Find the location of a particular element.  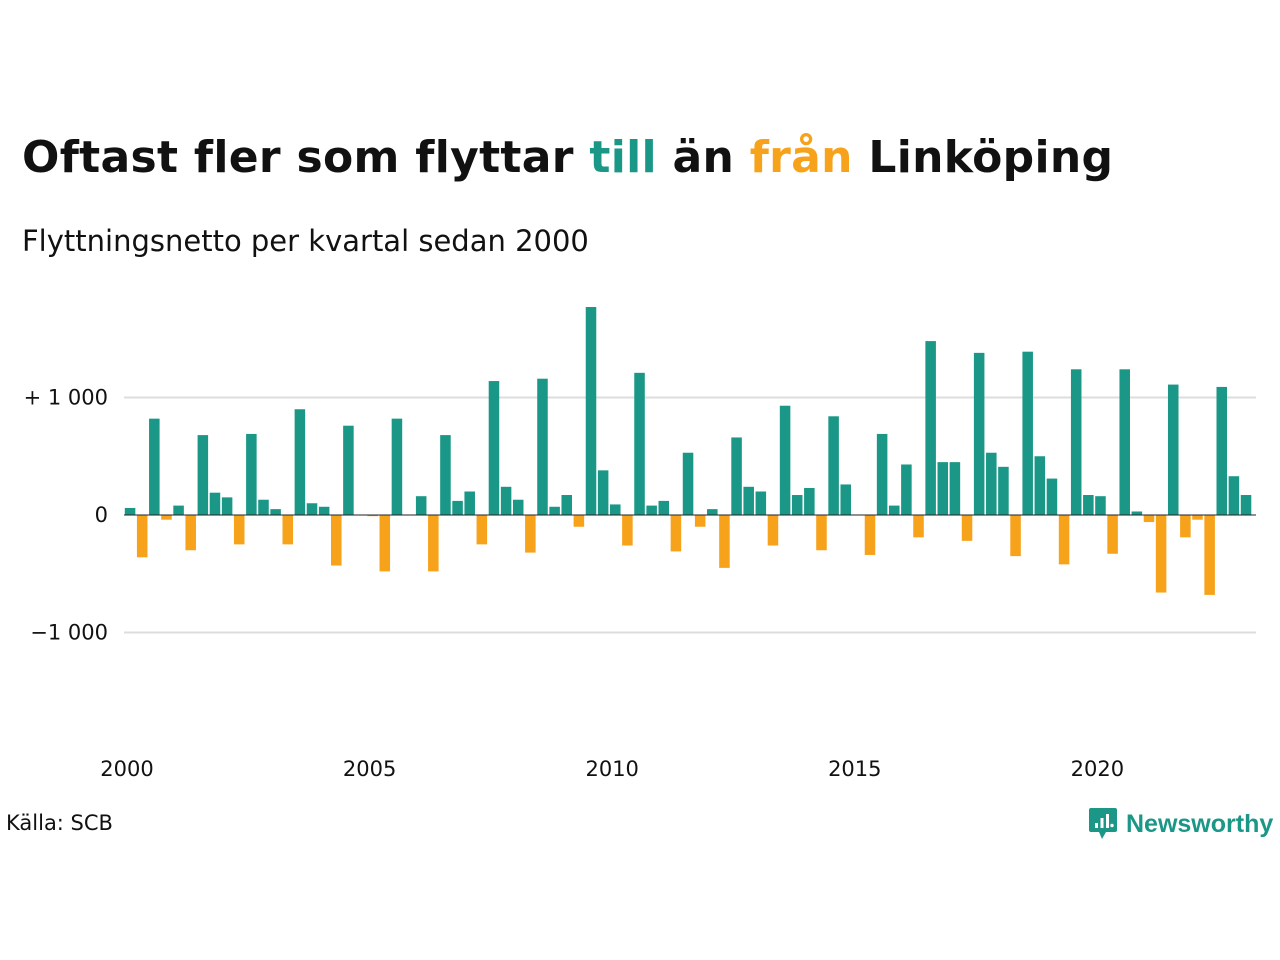

bar-2017-q3 is located at coordinates (979, 433).